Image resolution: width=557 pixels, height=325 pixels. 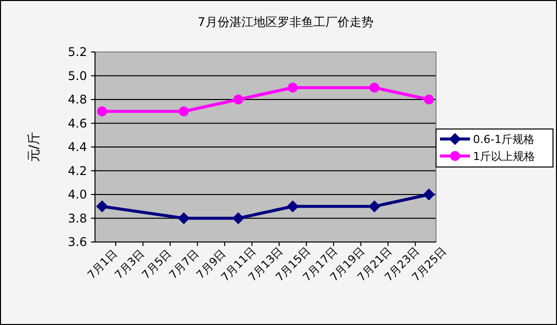 What do you see at coordinates (77, 195) in the screenshot?
I see `y-tick-label: 4.0` at bounding box center [77, 195].